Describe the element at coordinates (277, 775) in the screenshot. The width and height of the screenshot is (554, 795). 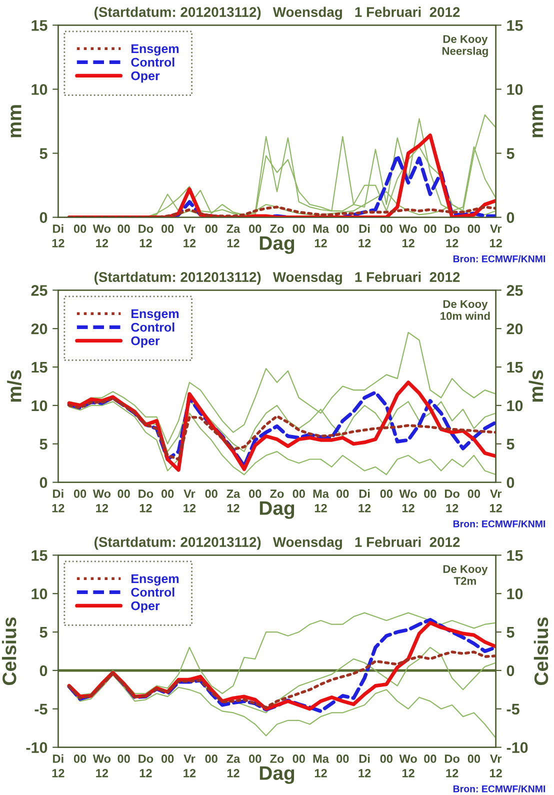
I see `x-axis-title: Dag` at that location.